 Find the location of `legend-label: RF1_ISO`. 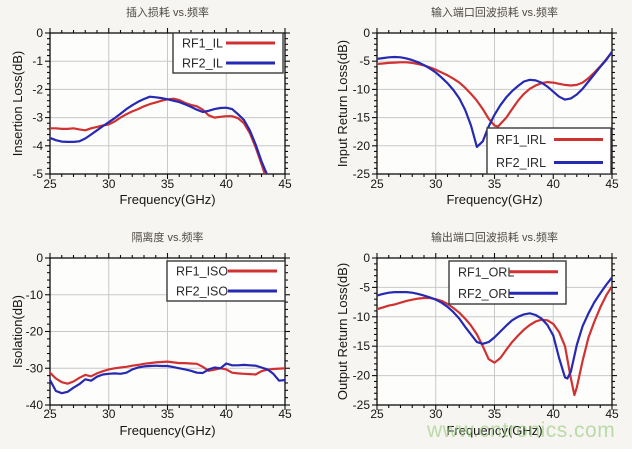

legend-label: RF1_ISO is located at coordinates (202, 272).